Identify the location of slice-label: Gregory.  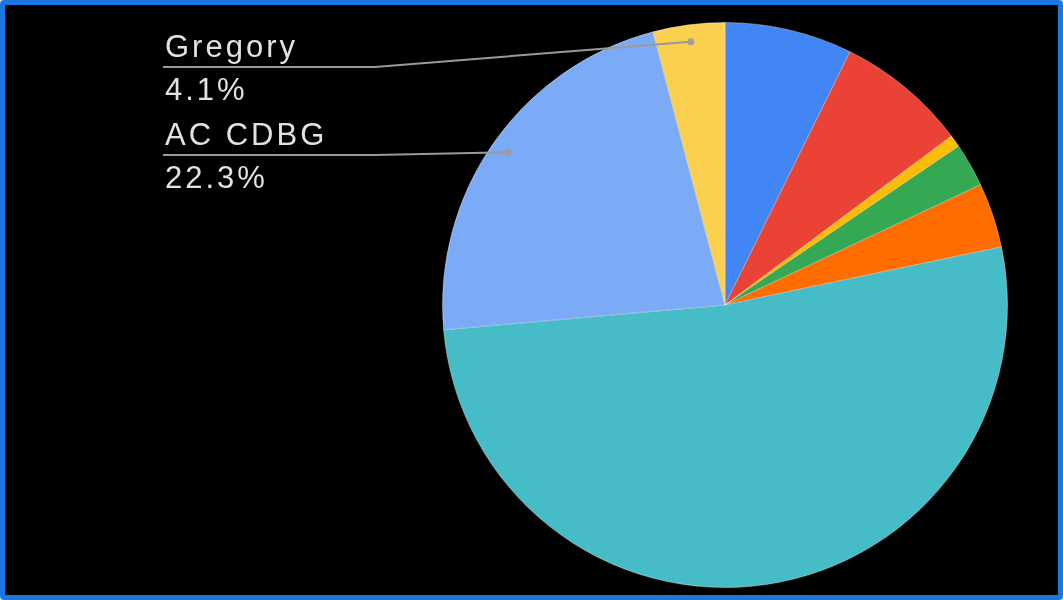
(231, 46).